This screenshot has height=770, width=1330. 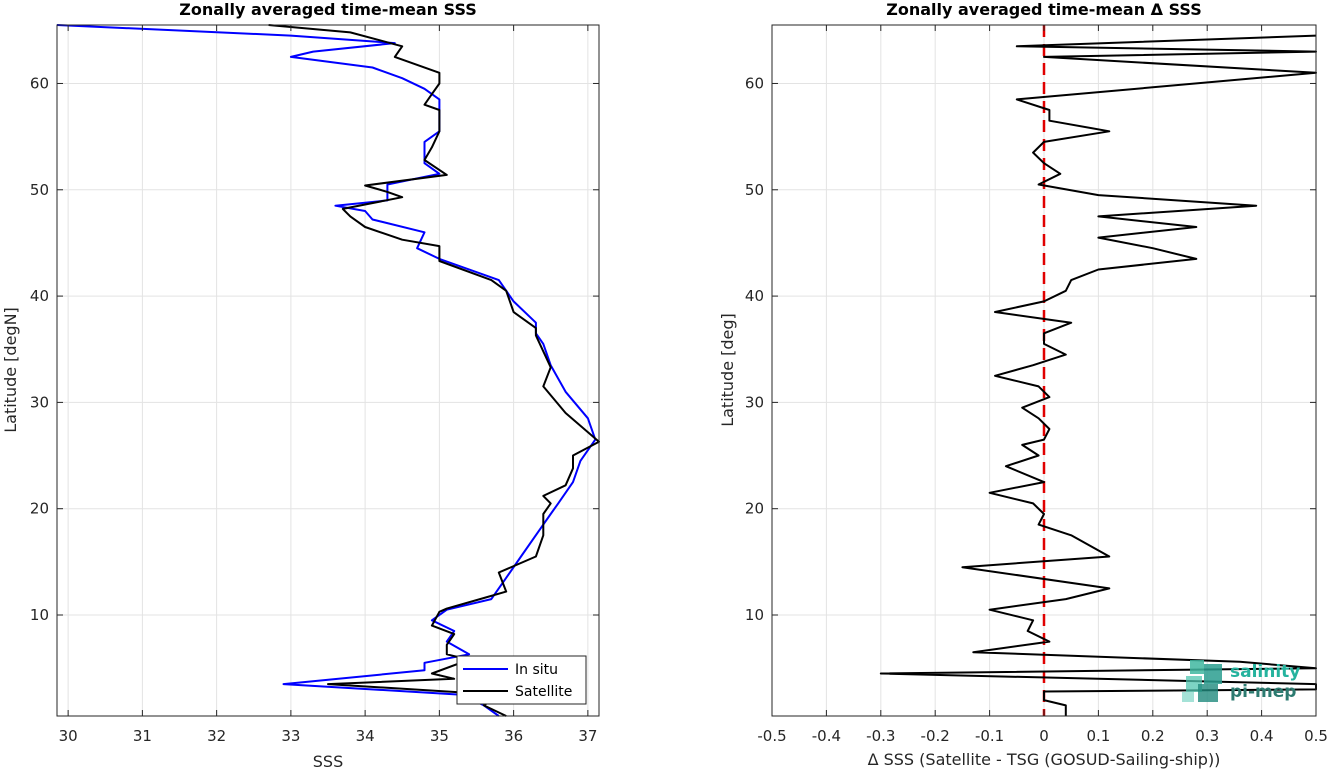 What do you see at coordinates (754, 296) in the screenshot?
I see `right-y-tick-label: 40` at bounding box center [754, 296].